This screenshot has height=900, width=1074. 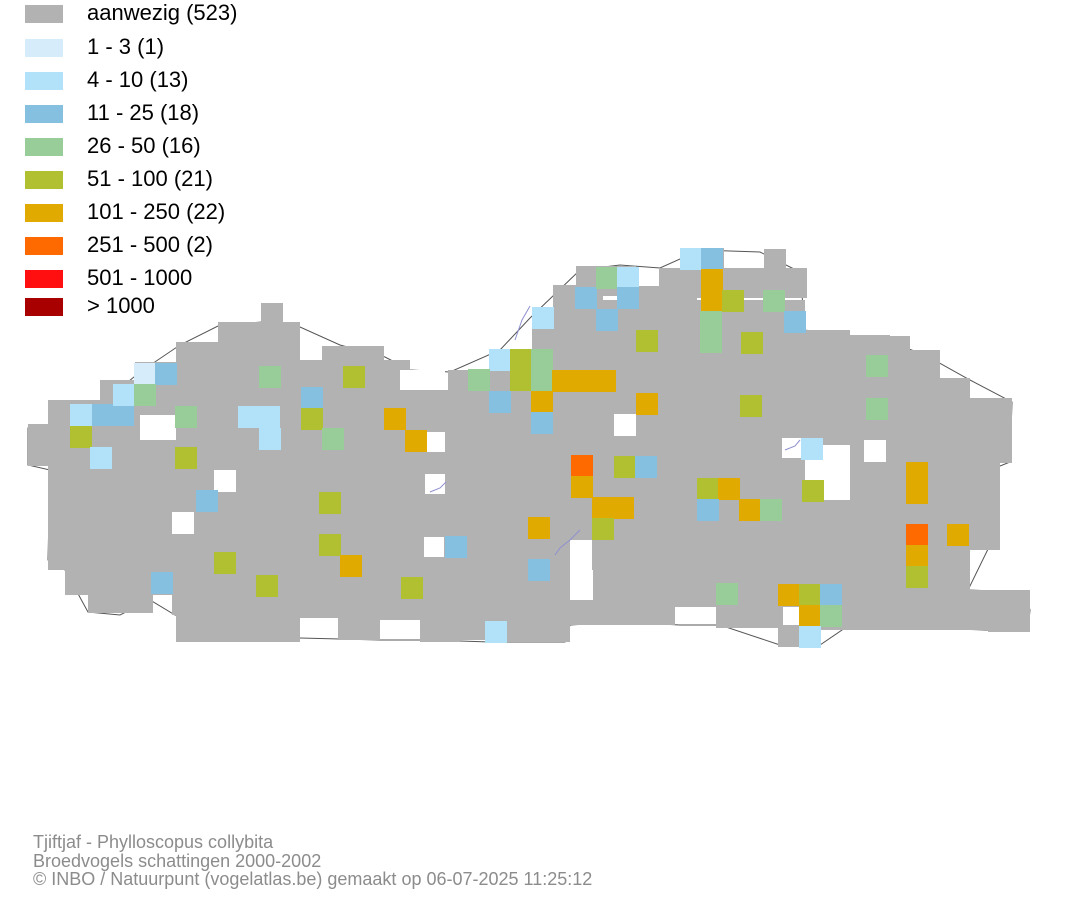 I want to click on legend-label: 101 - 250 (22), so click(x=156, y=211).